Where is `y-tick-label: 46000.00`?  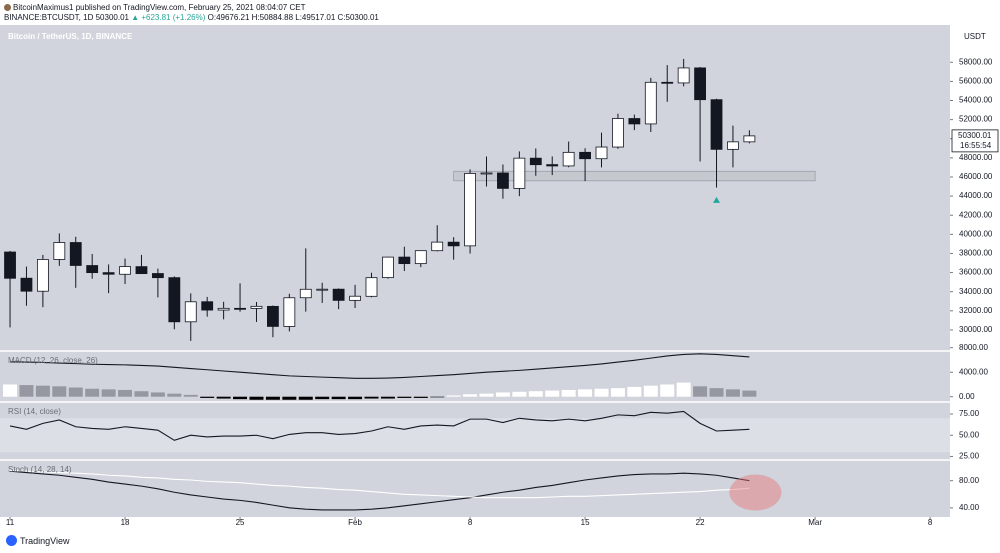 y-tick-label: 46000.00 is located at coordinates (976, 176).